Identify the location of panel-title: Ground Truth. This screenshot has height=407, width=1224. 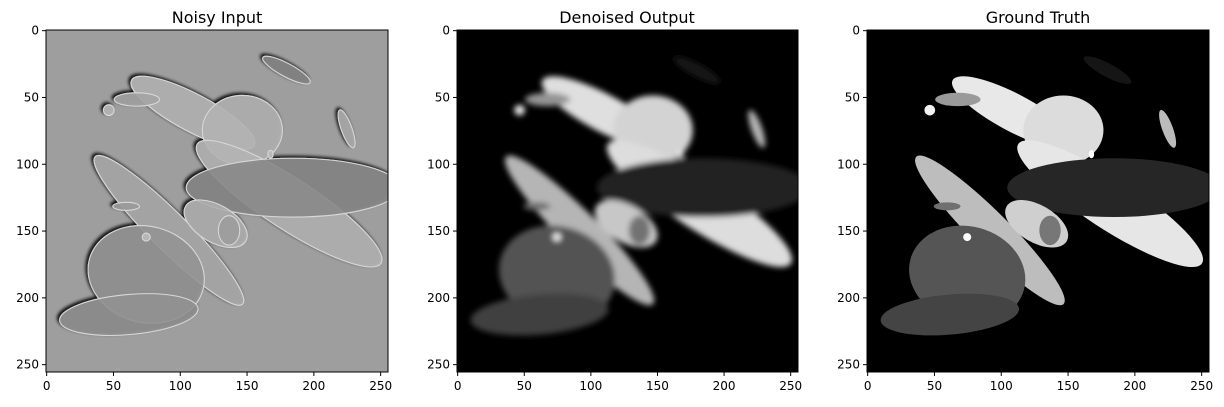
(1038, 17).